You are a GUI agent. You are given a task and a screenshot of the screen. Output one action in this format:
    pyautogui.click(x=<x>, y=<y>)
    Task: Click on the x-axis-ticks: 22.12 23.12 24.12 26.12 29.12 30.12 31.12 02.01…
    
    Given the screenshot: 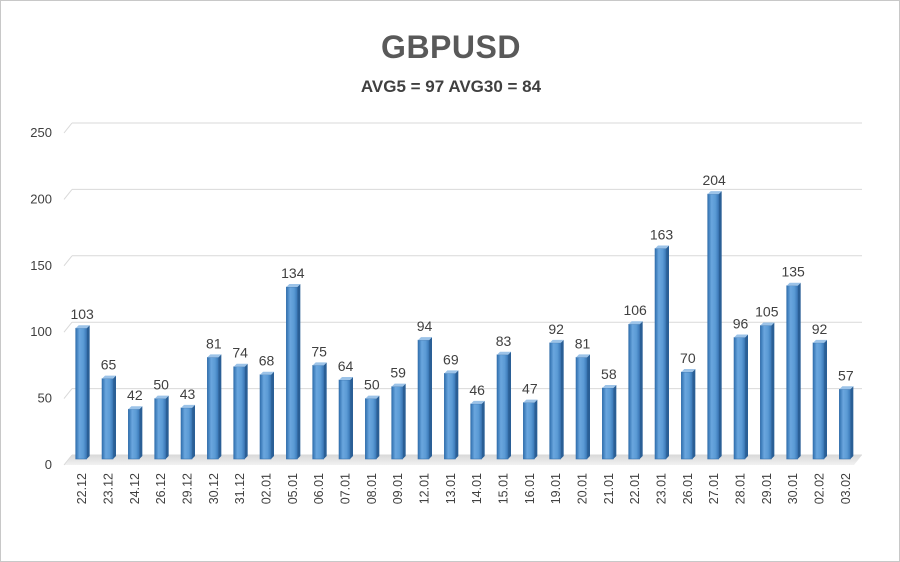 What is the action you would take?
    pyautogui.click(x=464, y=488)
    